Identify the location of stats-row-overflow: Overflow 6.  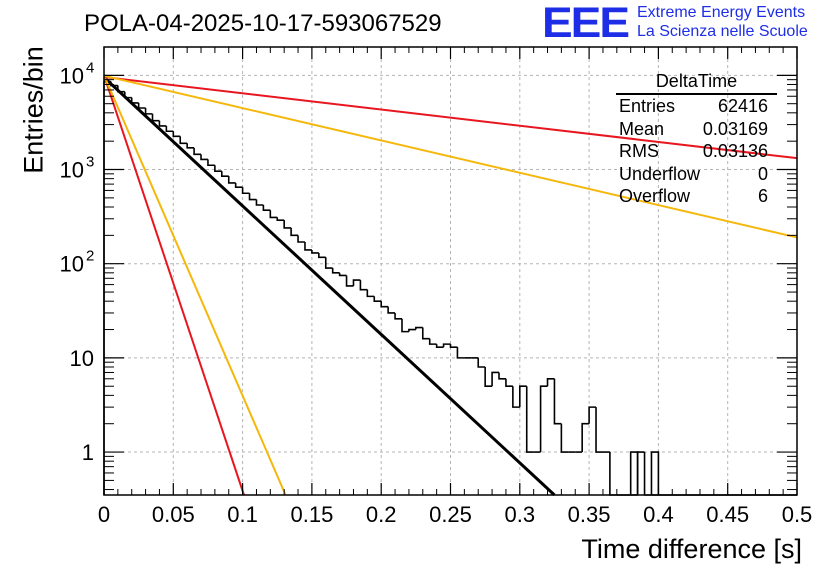
(694, 196).